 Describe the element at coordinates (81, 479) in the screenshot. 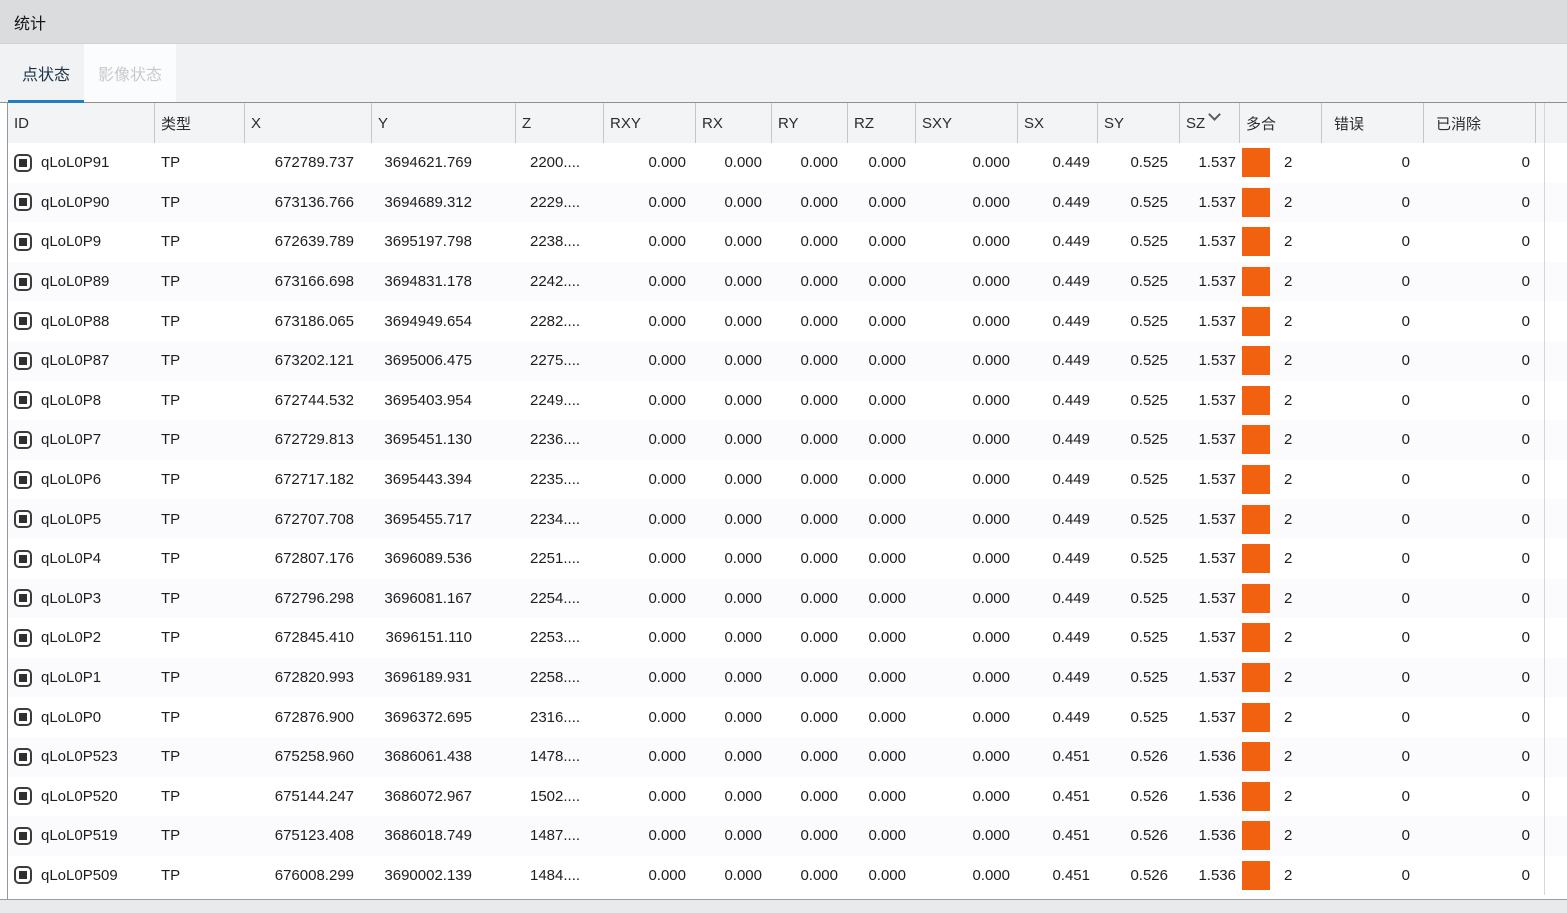

I see `cell-id: qLoL0P6` at that location.